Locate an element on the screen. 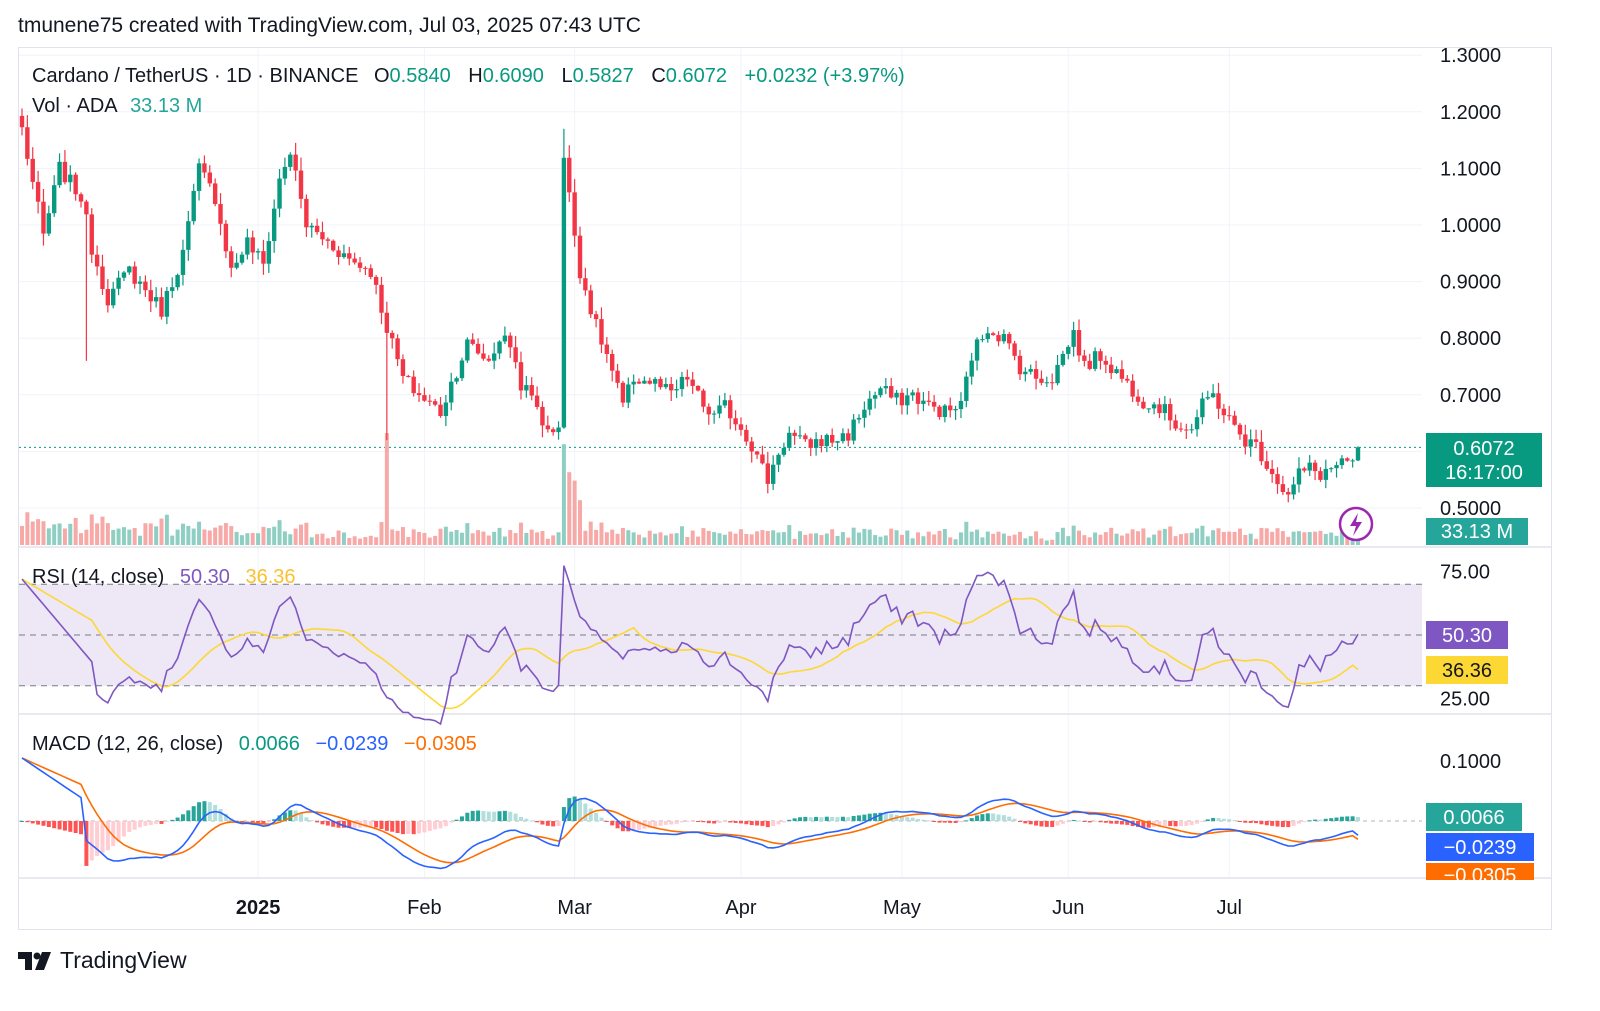 The height and width of the screenshot is (1011, 1600). legend-change: +0.0232 (+3.97%) is located at coordinates (825, 76).